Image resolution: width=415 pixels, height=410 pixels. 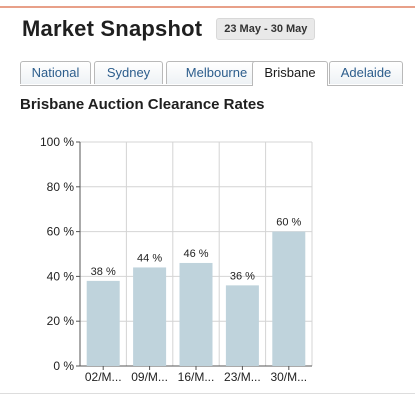 What do you see at coordinates (55, 72) in the screenshot?
I see `tab-national: National` at bounding box center [55, 72].